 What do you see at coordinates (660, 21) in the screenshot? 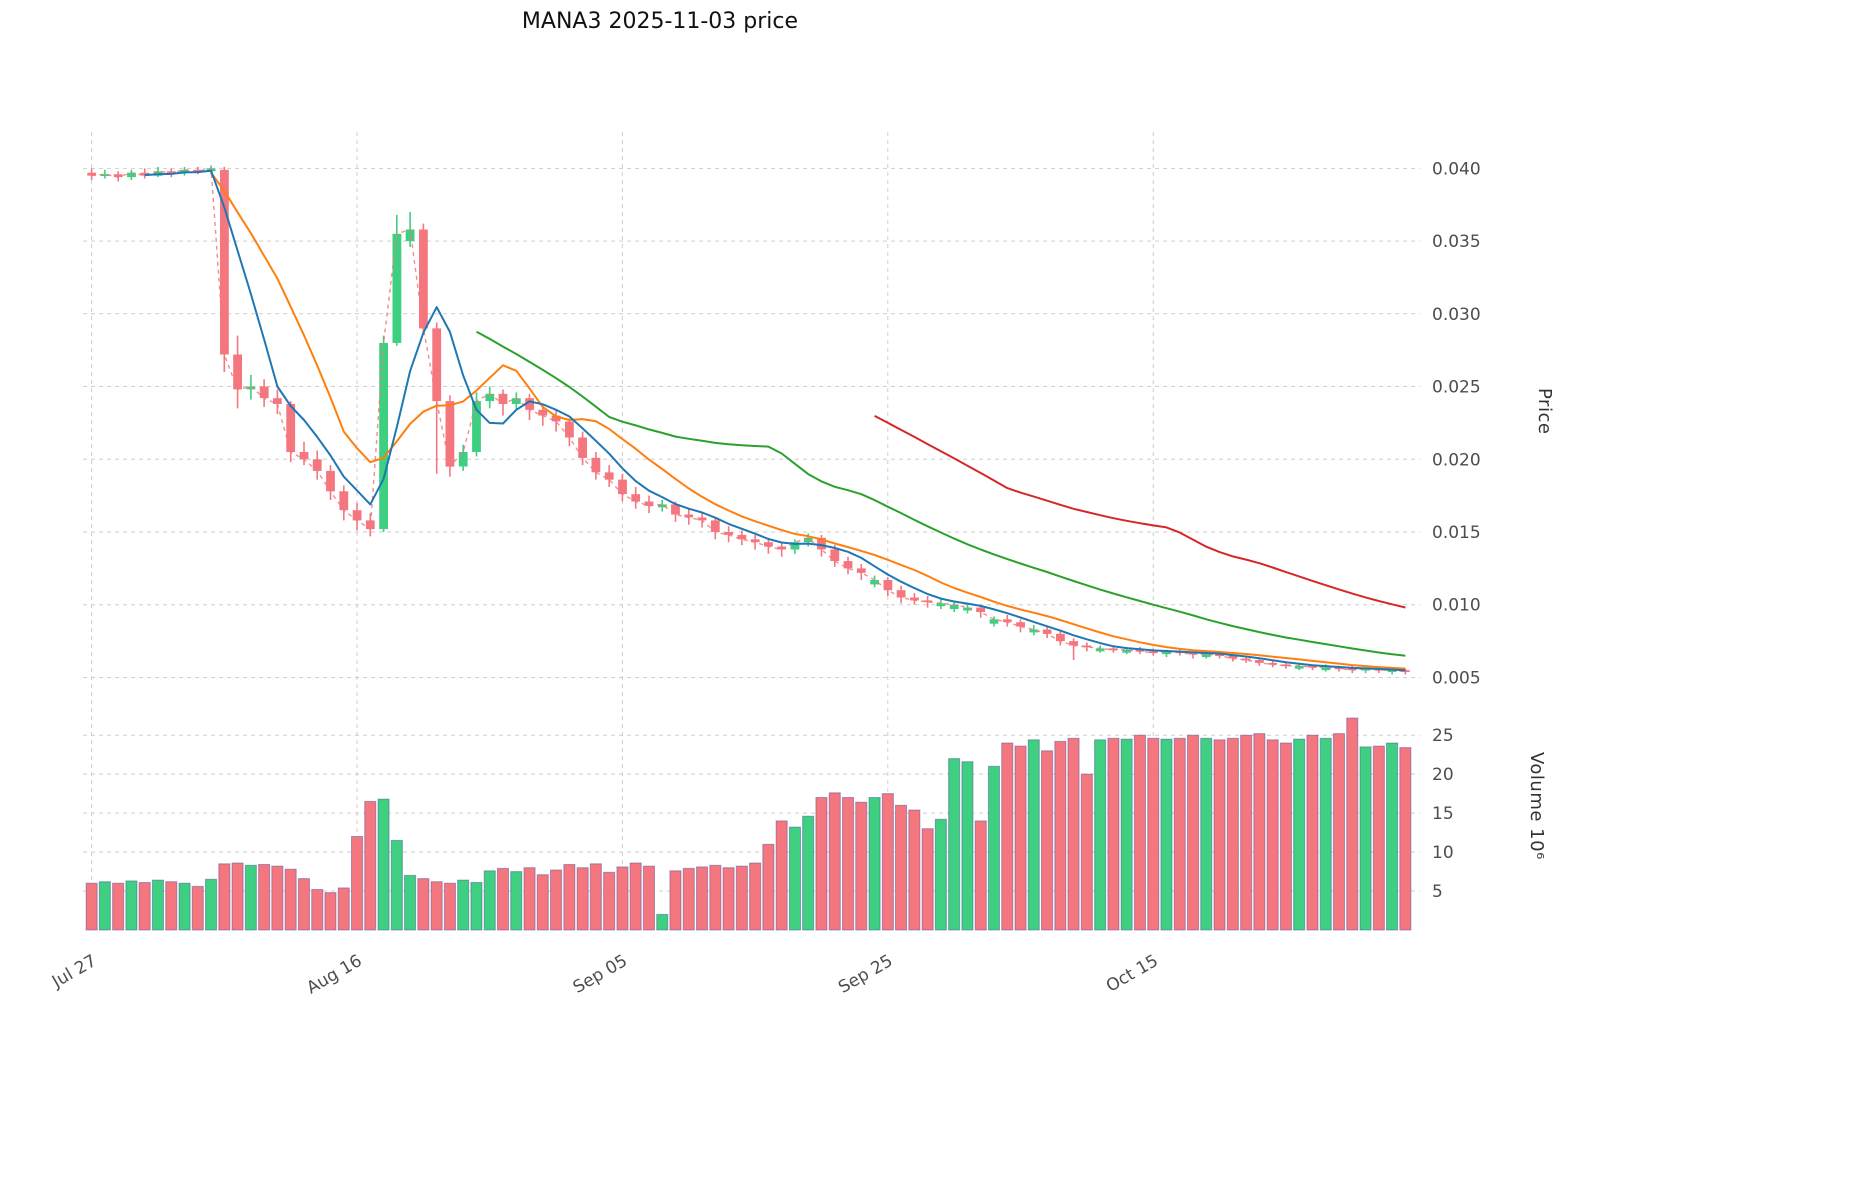
I see `chart-title: MANA3 2025-11-03 price` at bounding box center [660, 21].